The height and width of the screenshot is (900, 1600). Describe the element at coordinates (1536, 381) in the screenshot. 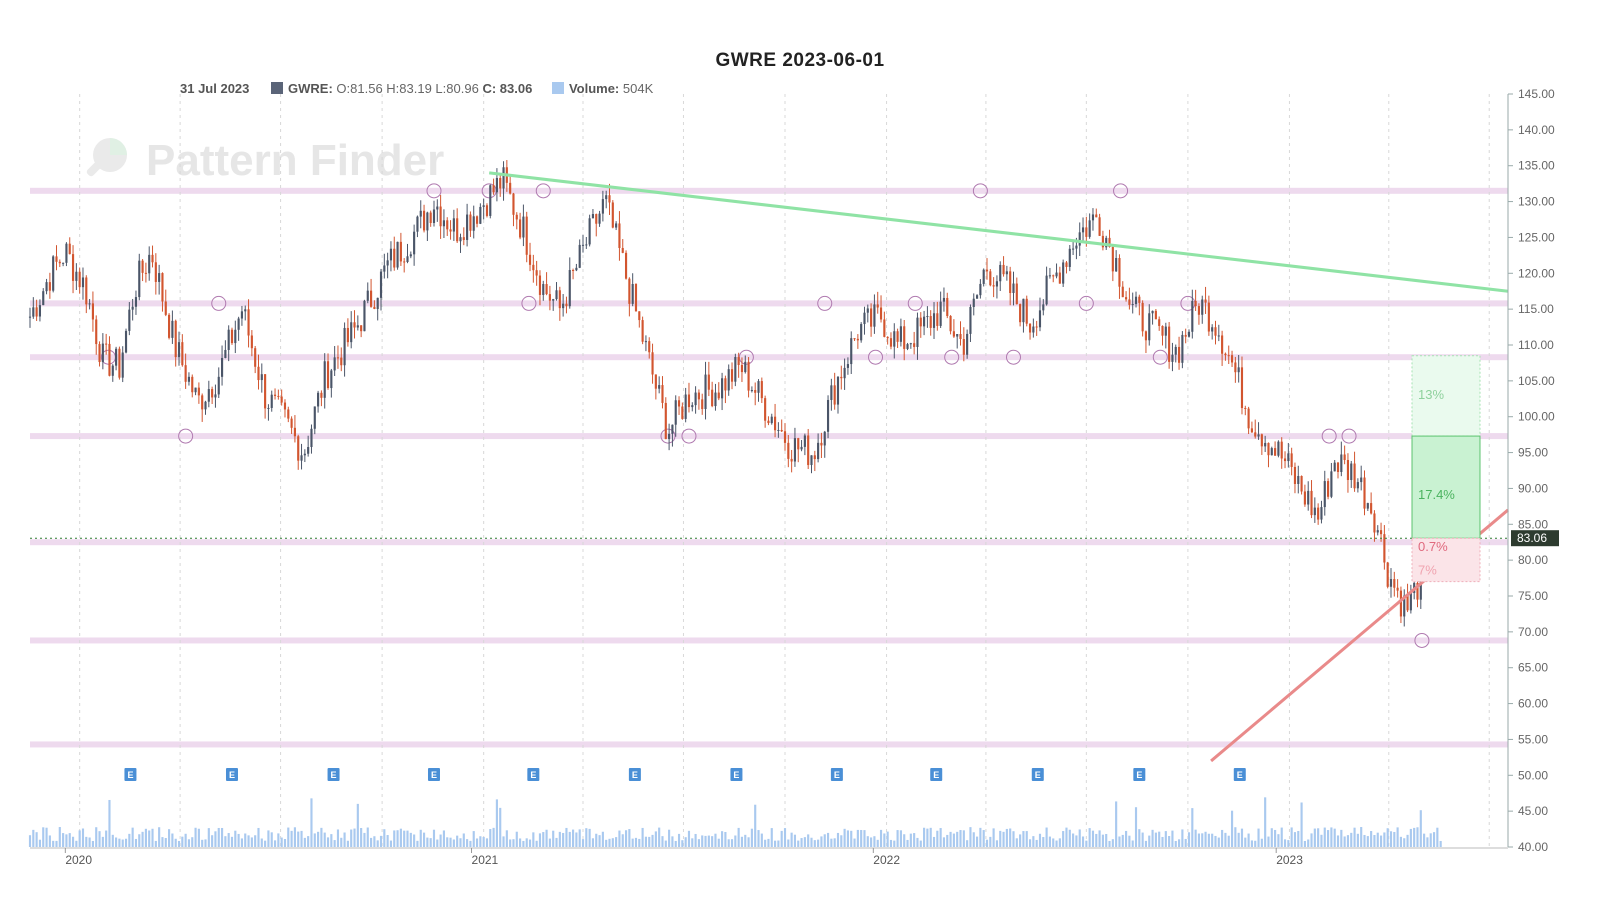

I see `y-tick-label: 105.00` at that location.